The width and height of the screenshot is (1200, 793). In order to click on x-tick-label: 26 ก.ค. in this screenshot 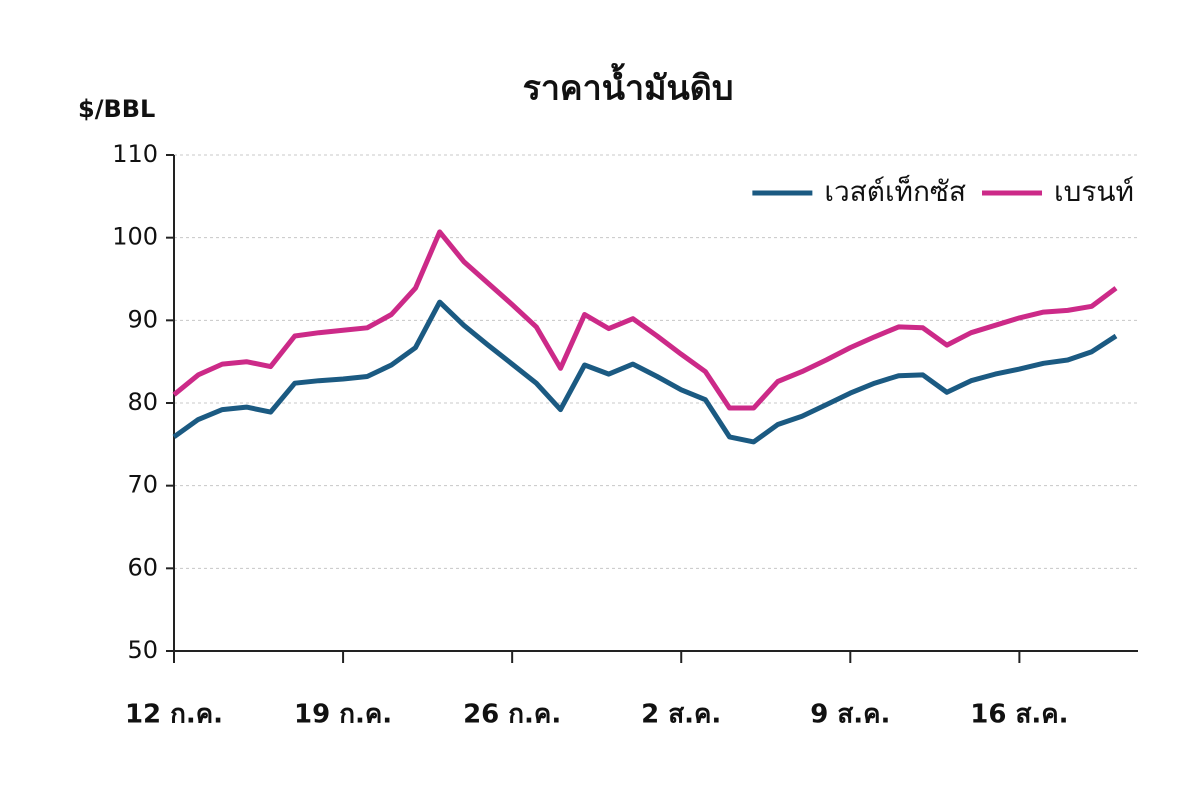, I will do `click(512, 715)`.